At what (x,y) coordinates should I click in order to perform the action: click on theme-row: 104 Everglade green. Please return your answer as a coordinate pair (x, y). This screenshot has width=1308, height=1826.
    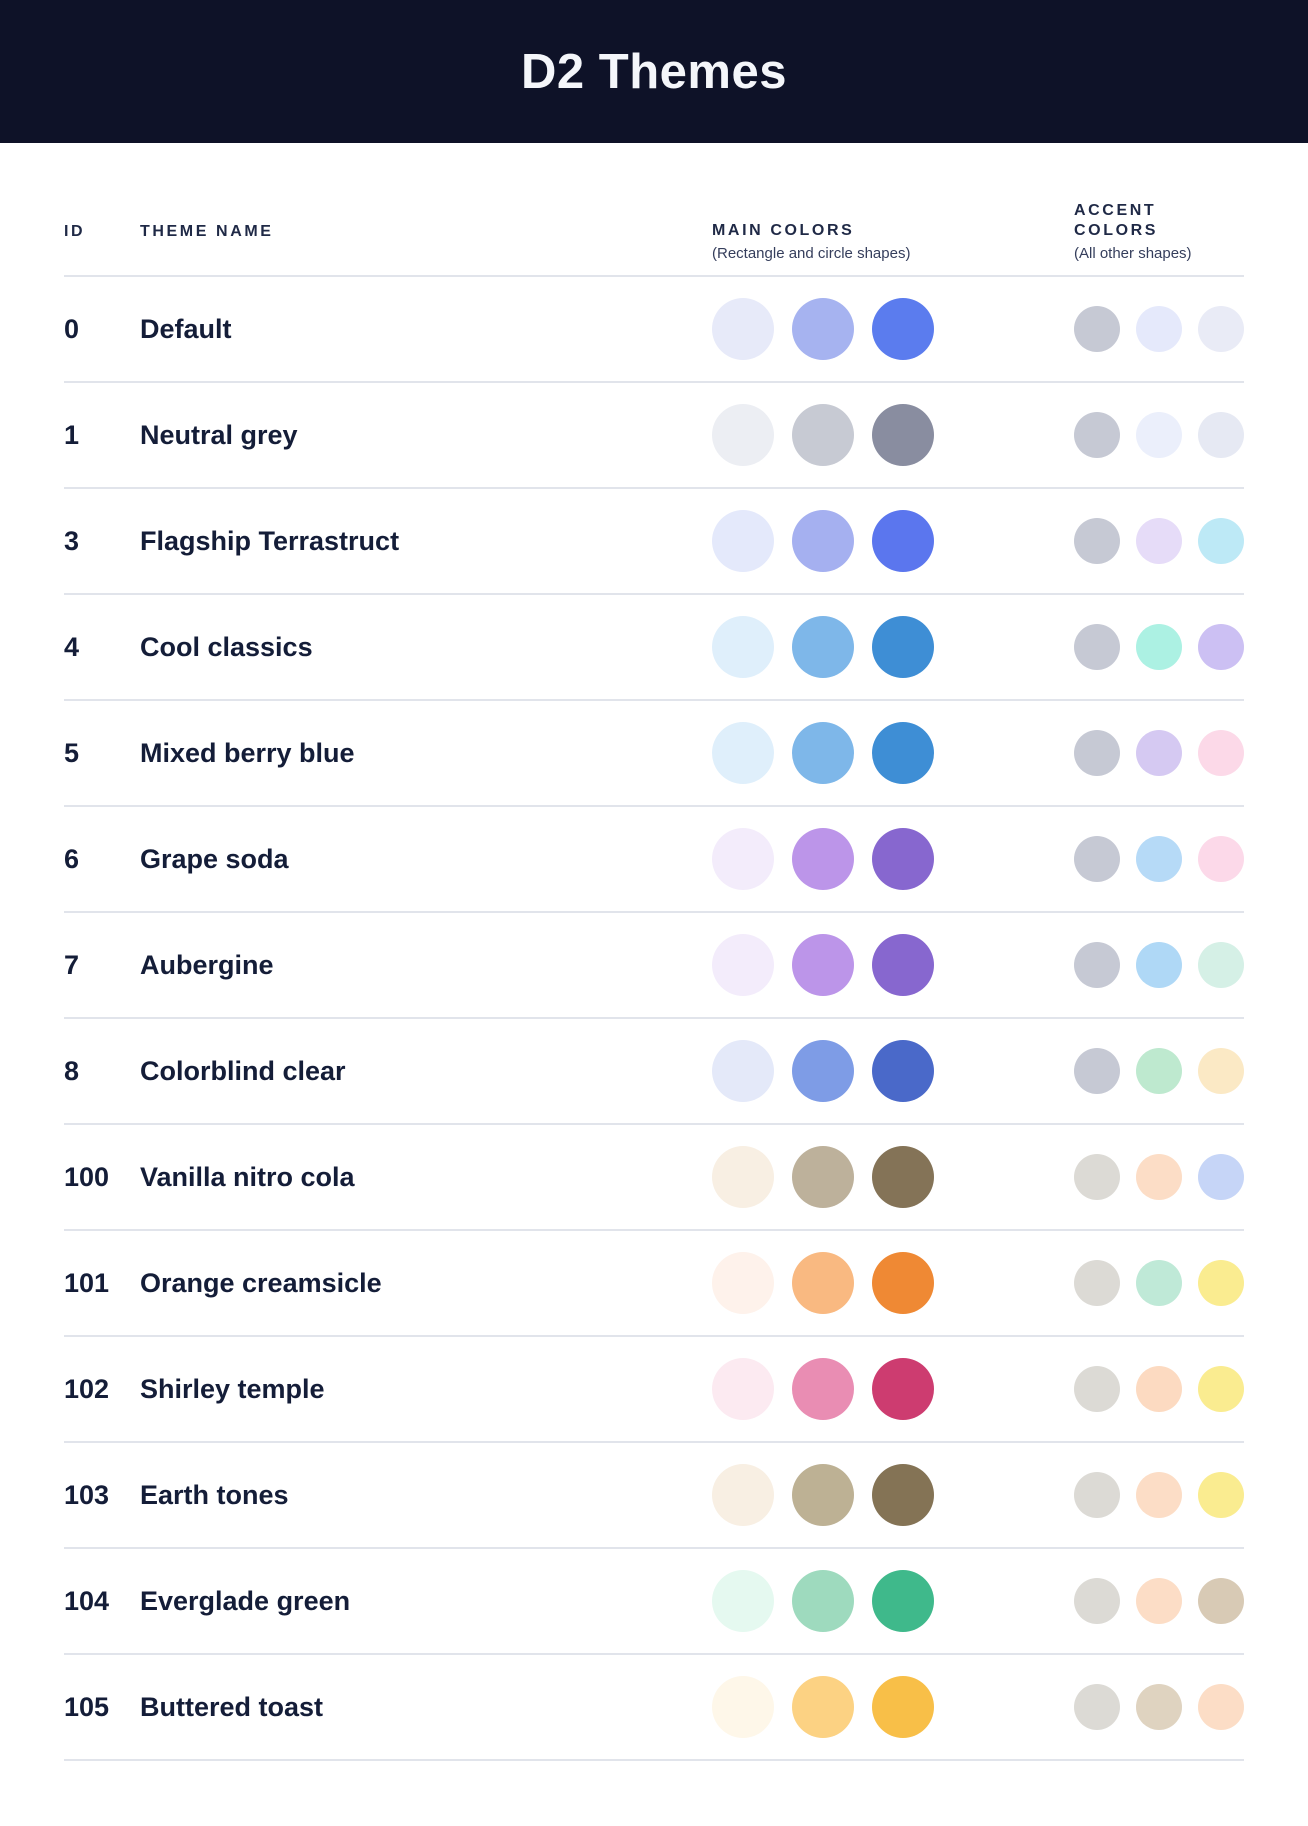
    Looking at the image, I should click on (654, 1602).